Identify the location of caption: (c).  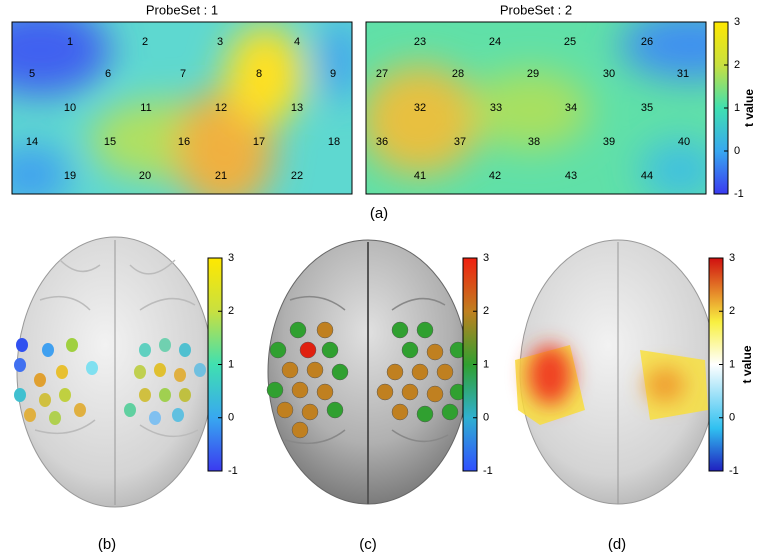
(368, 544).